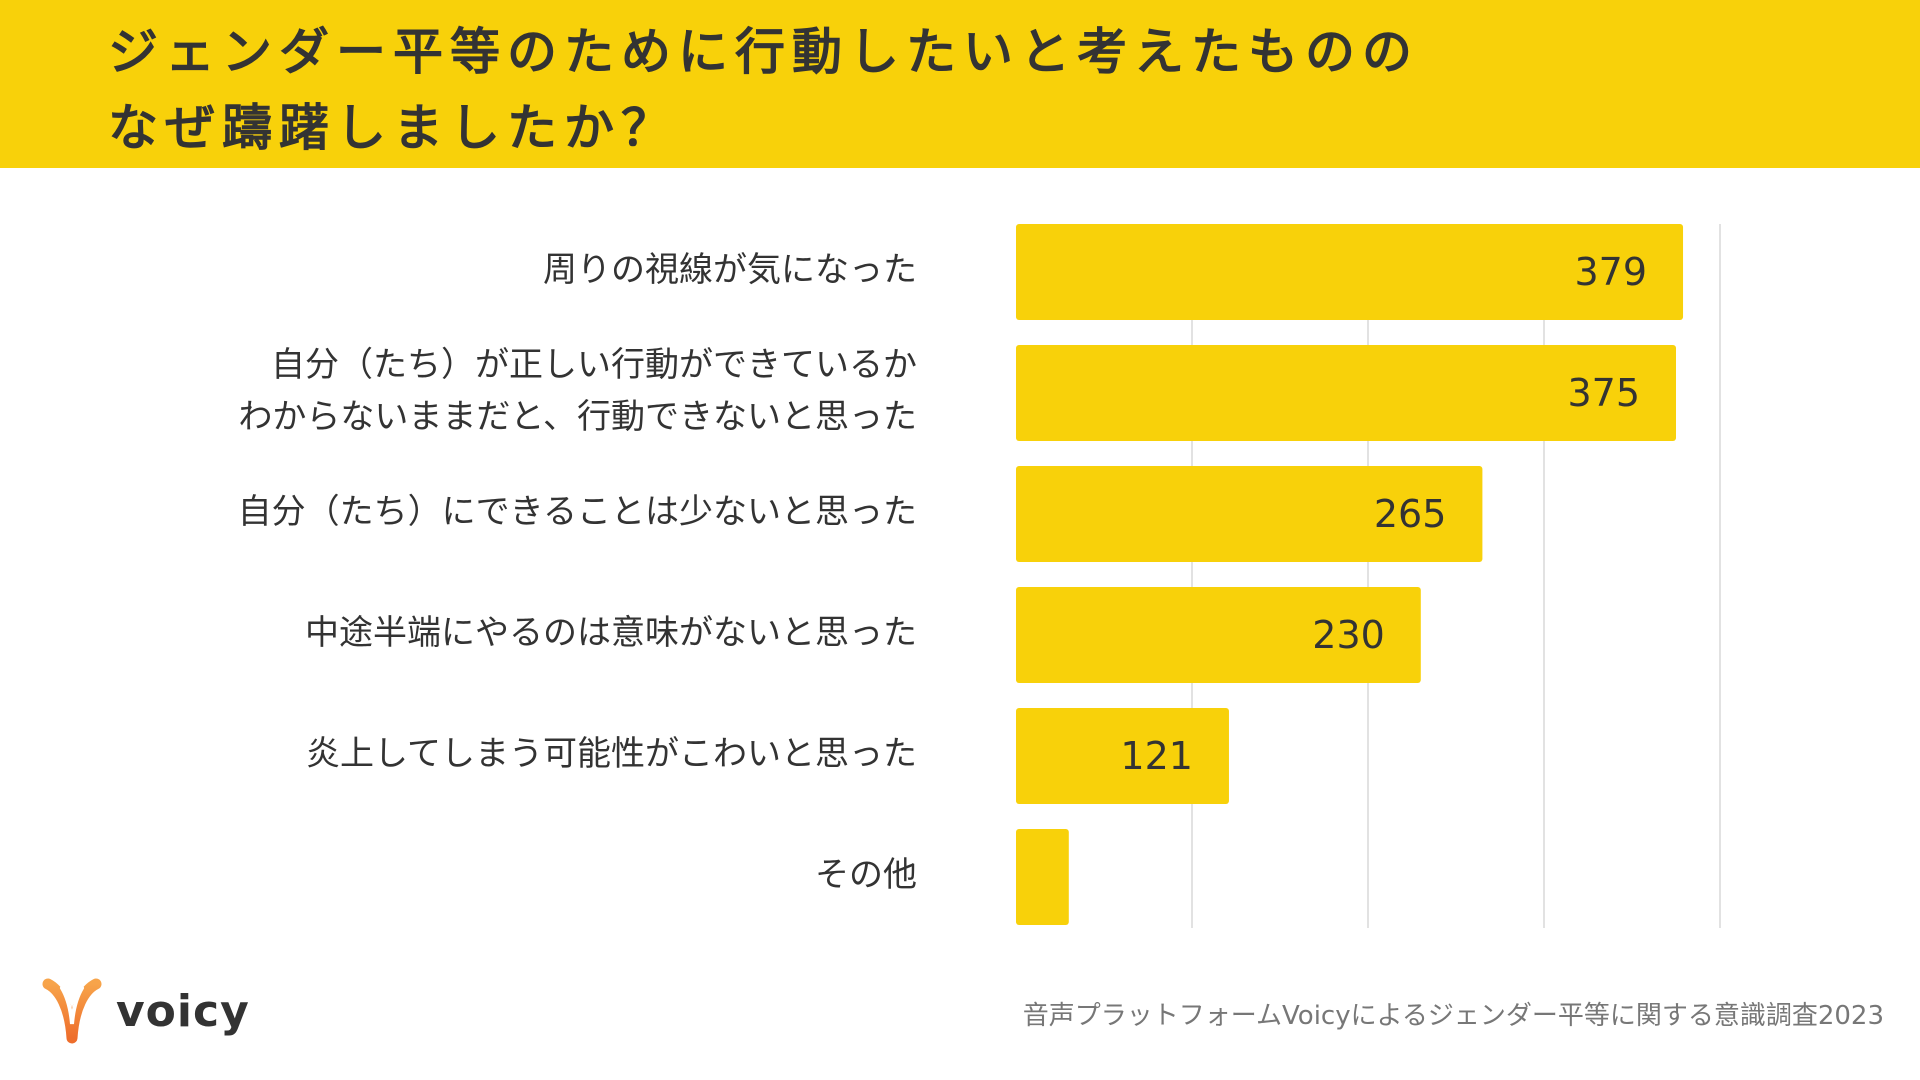  I want to click on brand-name: voicy, so click(183, 1011).